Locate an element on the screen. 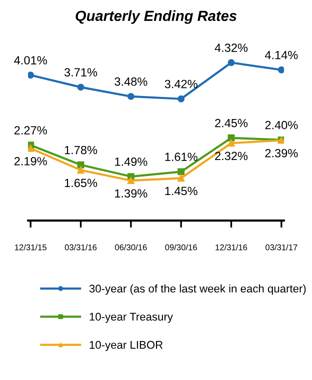 This screenshot has height=380, width=312. data-label: 3.71% is located at coordinates (81, 72).